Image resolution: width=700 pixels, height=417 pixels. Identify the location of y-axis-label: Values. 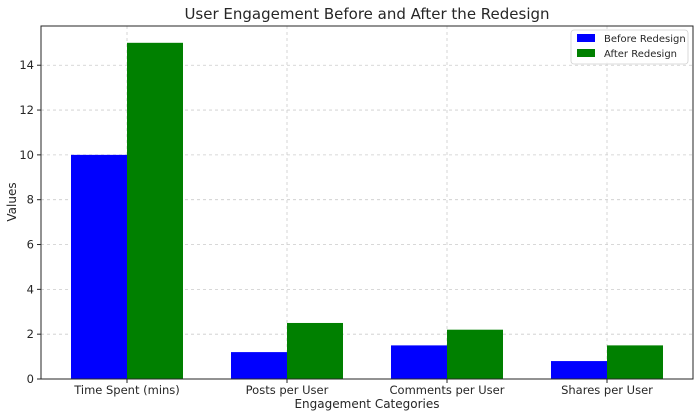
(12, 201).